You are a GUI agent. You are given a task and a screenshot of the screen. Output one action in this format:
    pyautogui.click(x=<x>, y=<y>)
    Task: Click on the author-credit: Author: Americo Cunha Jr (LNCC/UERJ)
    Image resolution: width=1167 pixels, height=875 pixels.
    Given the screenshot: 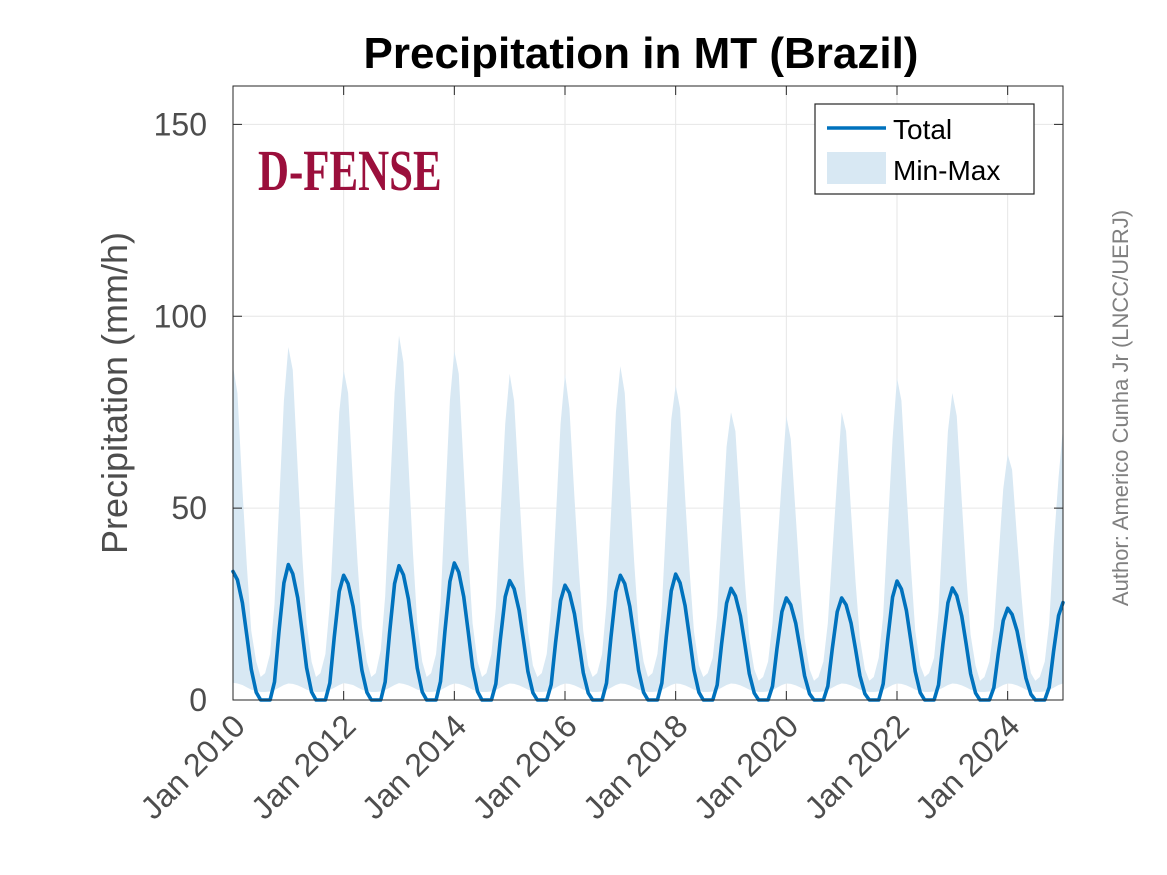 What is the action you would take?
    pyautogui.click(x=1120, y=408)
    